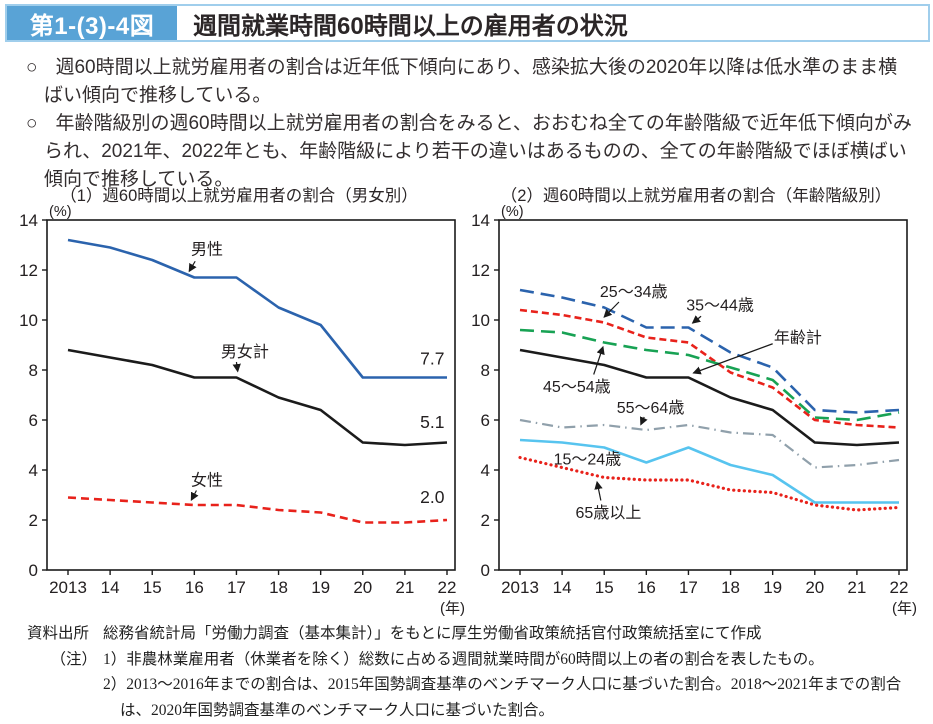  I want to click on annotation-label: 男女計, so click(245, 351).